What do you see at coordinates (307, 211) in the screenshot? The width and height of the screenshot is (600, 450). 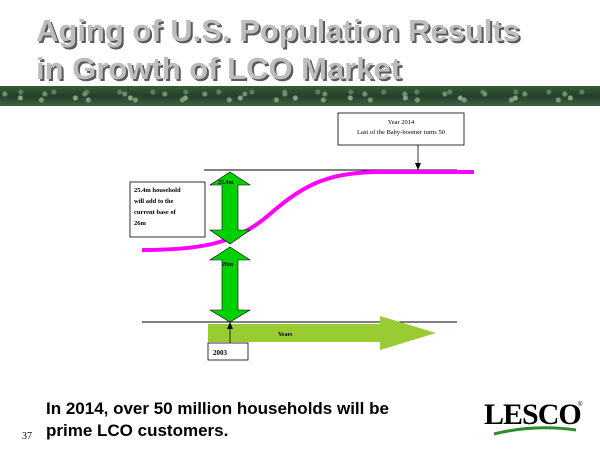 I see `growth-curve` at bounding box center [307, 211].